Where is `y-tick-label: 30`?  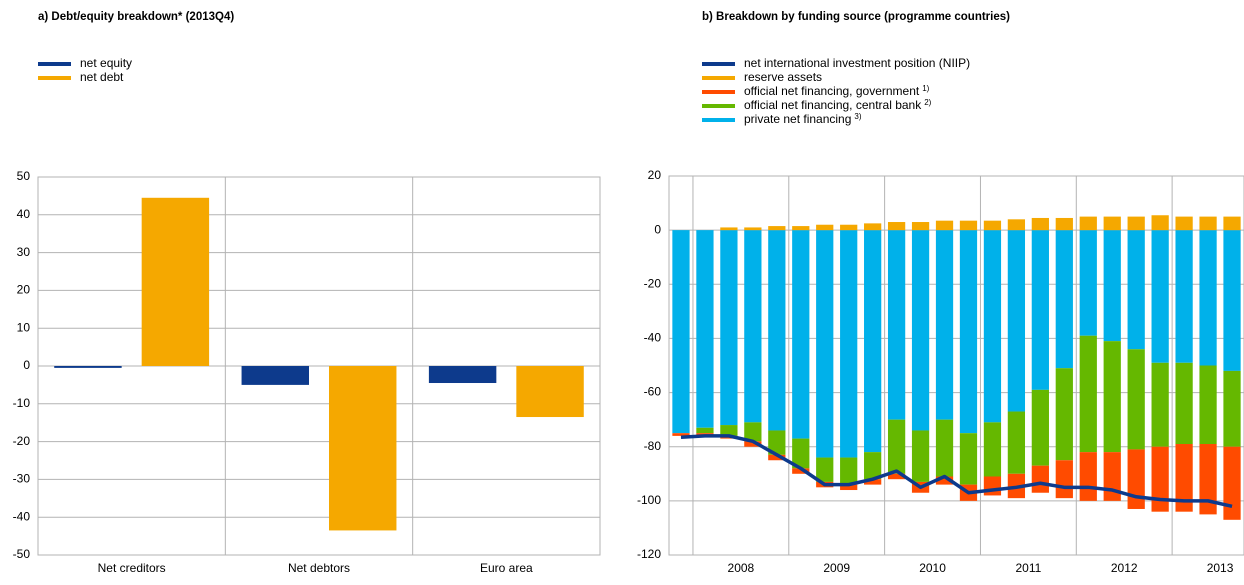
y-tick-label: 30 is located at coordinates (24, 252).